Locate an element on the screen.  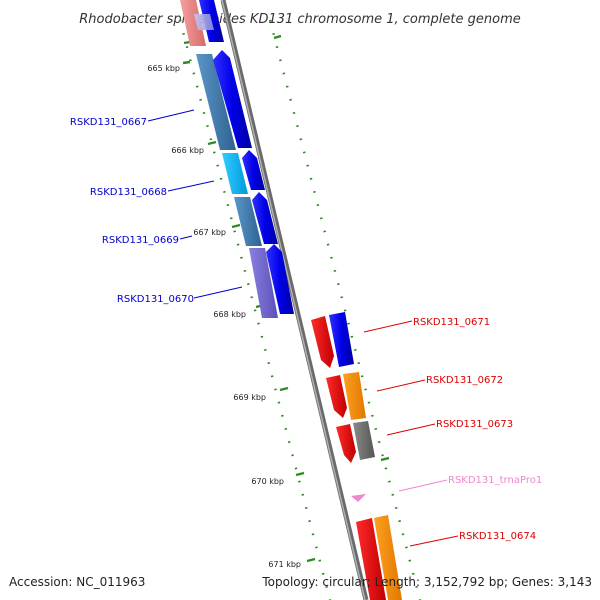
gene-0670-arrow is located at coordinates (280, 279).